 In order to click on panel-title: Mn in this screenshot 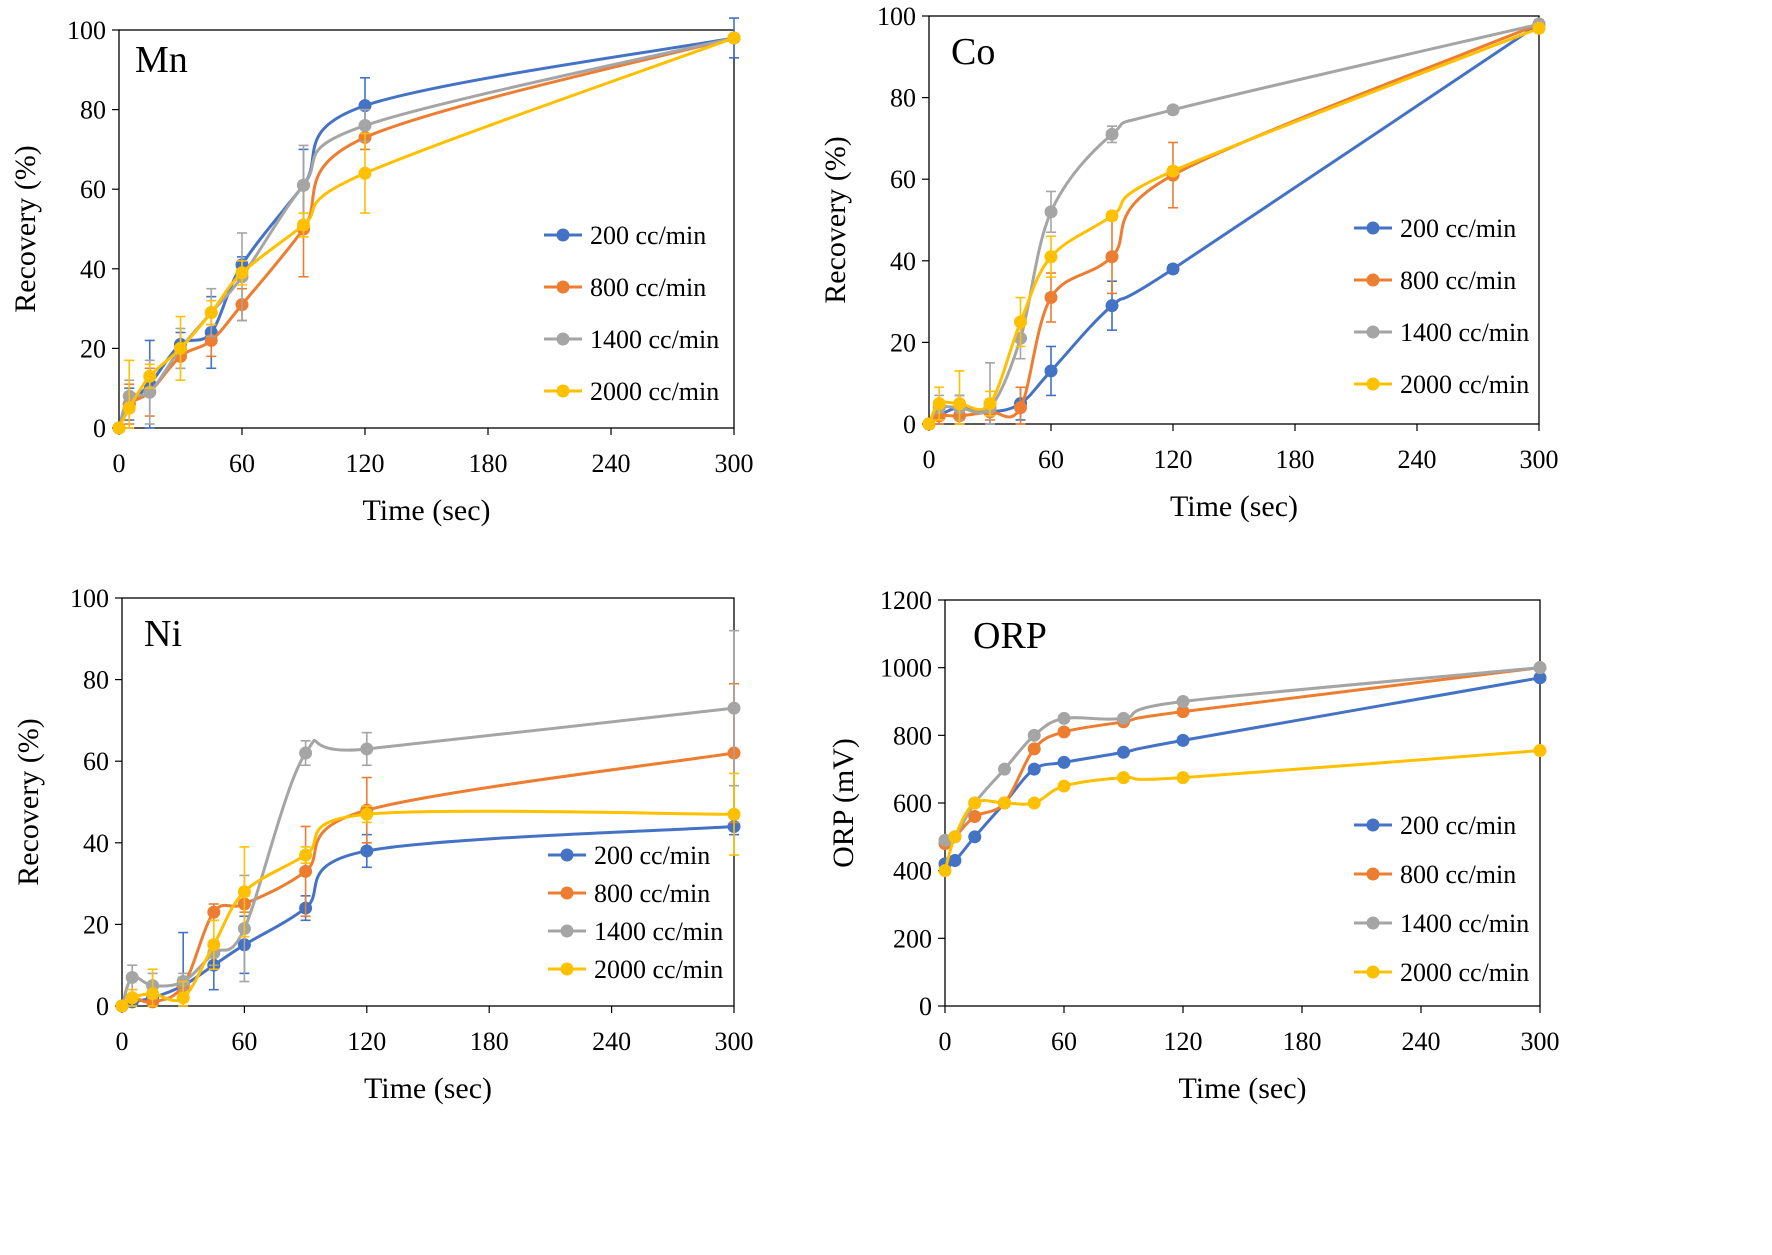, I will do `click(161, 60)`.